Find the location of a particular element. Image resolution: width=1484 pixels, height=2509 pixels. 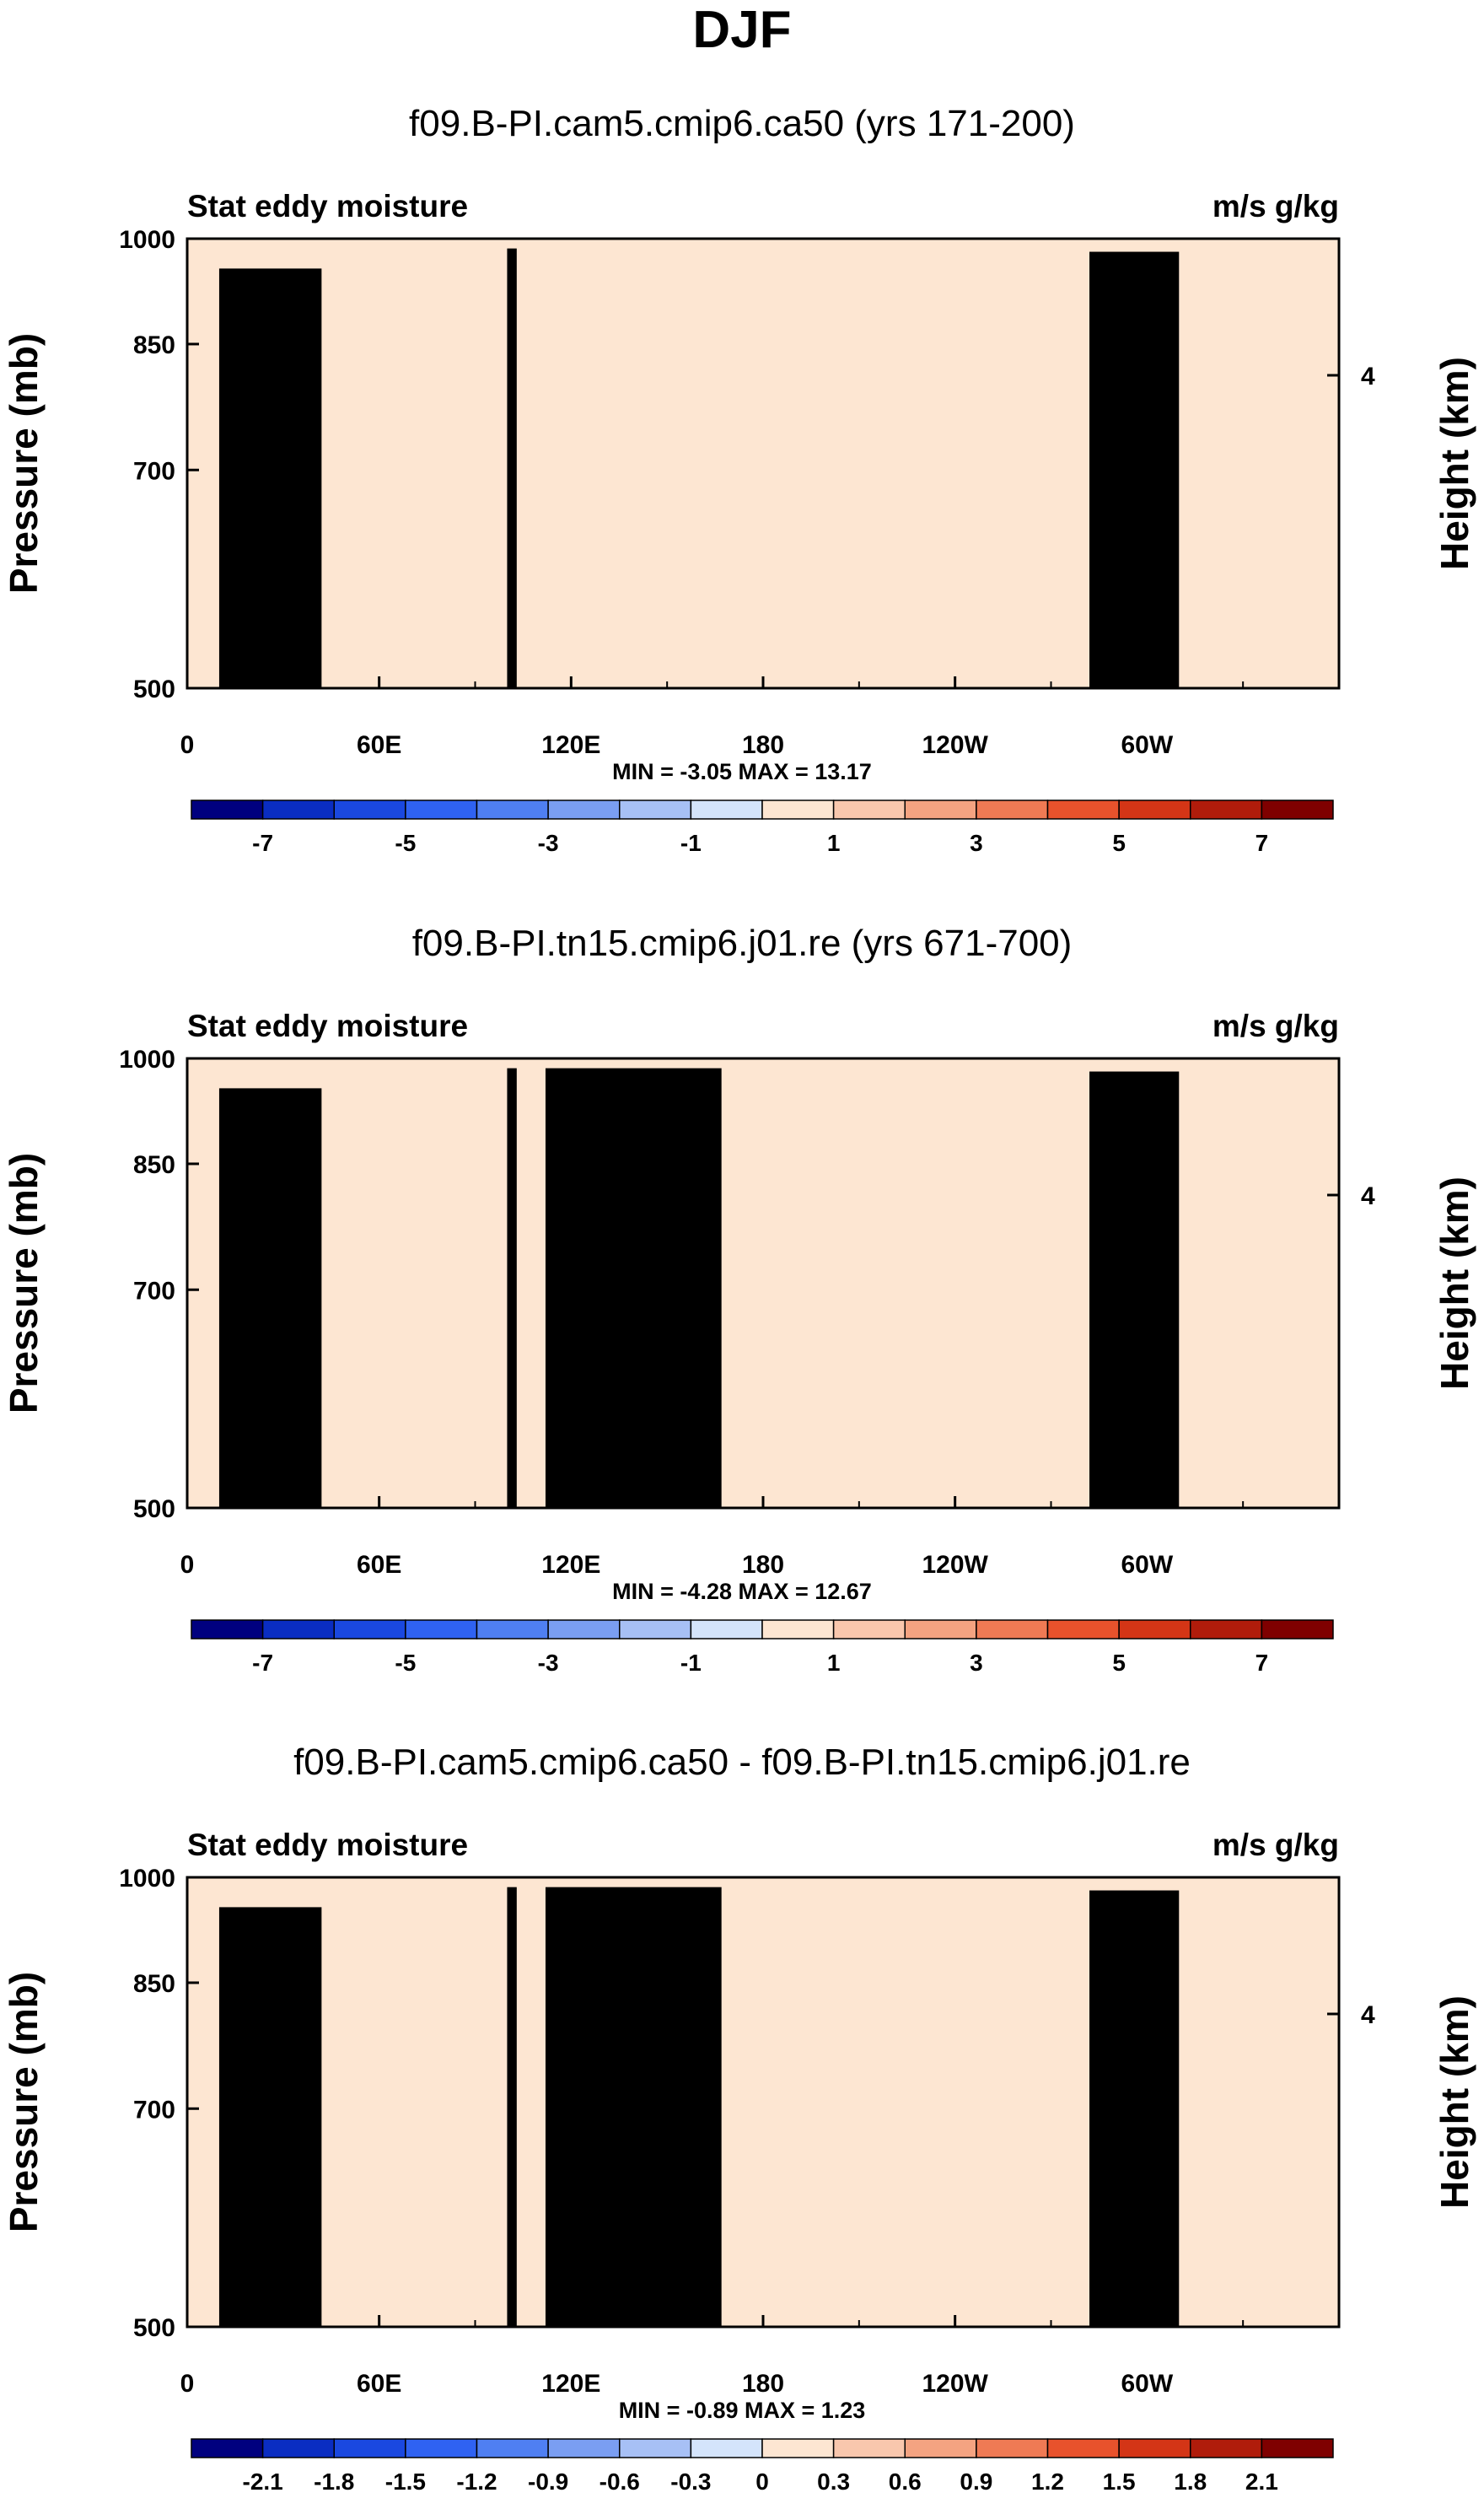

right-string-label: m/s g/kg is located at coordinates (1275, 1026).